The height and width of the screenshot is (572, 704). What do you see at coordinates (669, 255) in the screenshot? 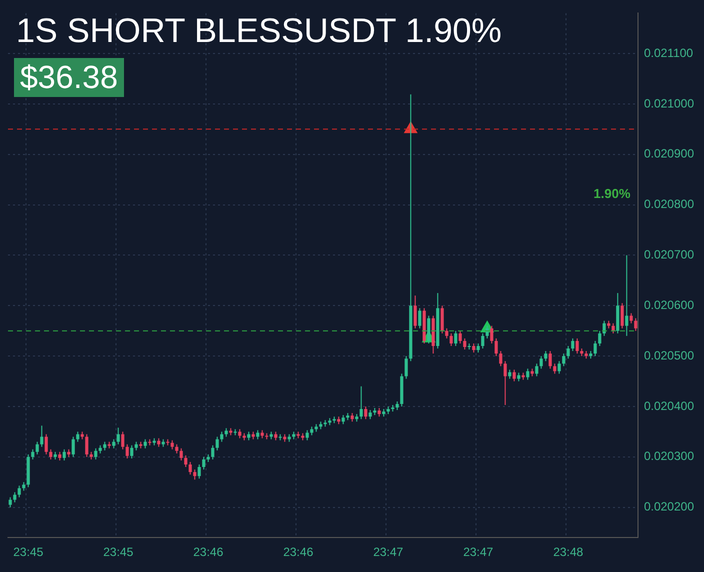
I see `y-tick-label: 0.020700` at bounding box center [669, 255].